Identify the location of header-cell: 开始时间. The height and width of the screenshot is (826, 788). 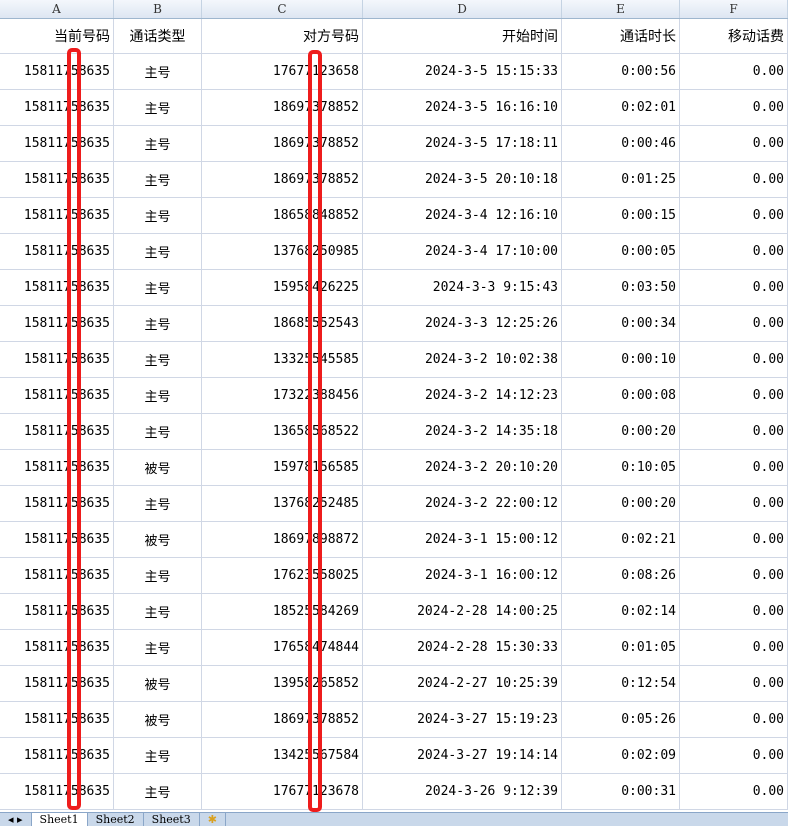
(462, 36).